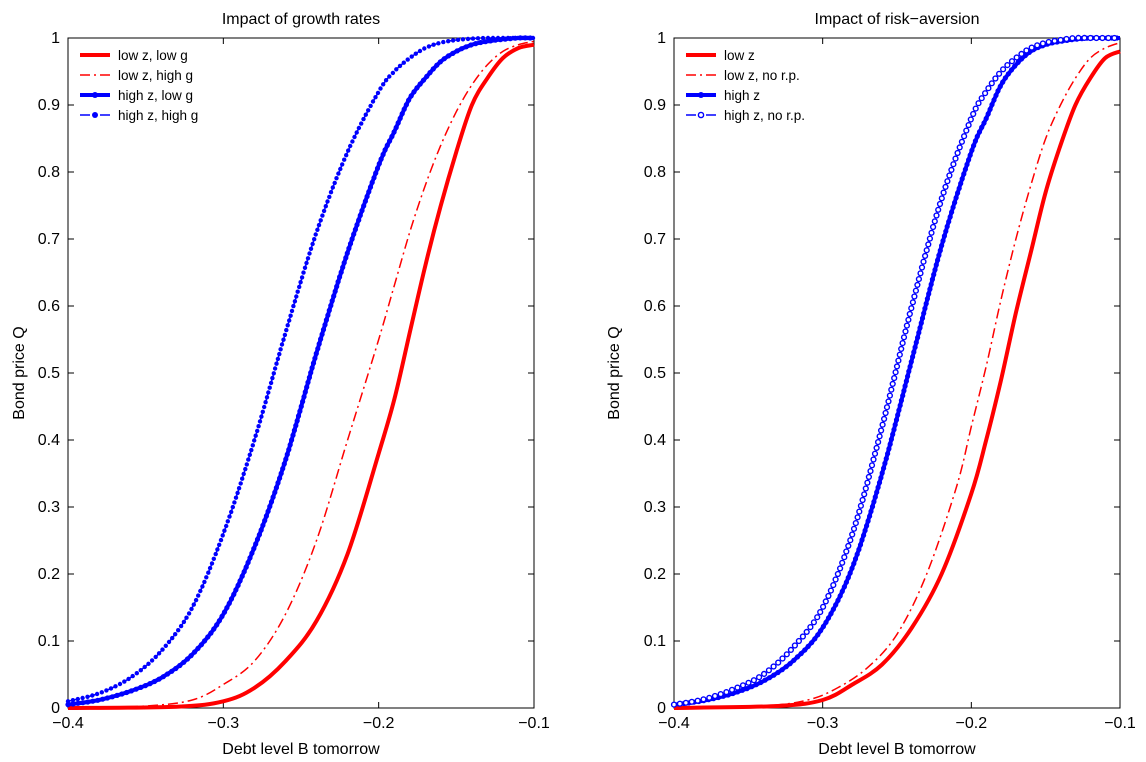  I want to click on y-tick-label: 0.2, so click(49, 574).